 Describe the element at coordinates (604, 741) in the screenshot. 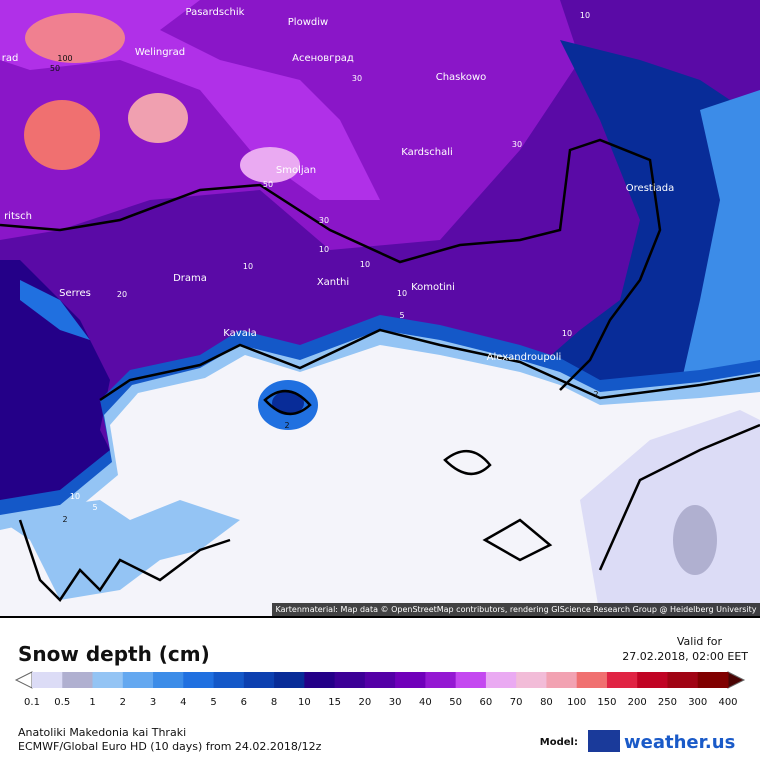

I see `eu-flag` at that location.